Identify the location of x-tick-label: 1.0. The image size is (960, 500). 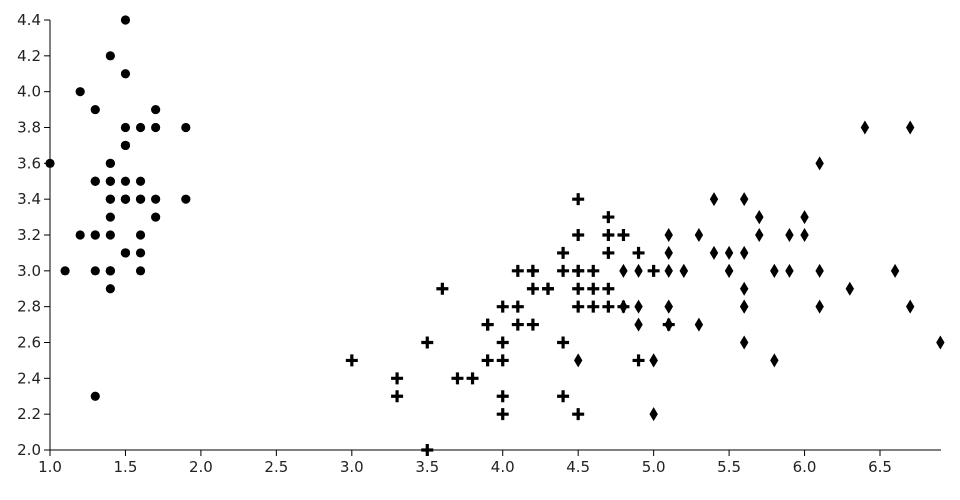
(50, 467).